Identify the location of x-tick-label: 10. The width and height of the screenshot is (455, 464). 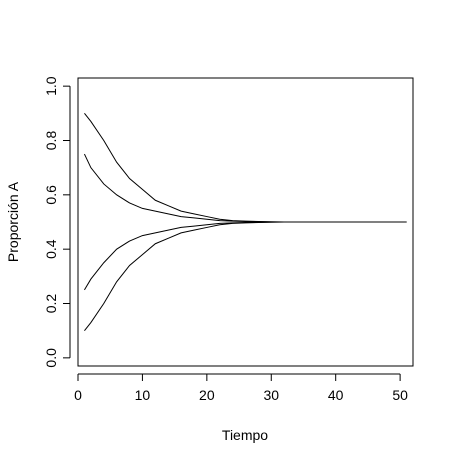
(143, 395).